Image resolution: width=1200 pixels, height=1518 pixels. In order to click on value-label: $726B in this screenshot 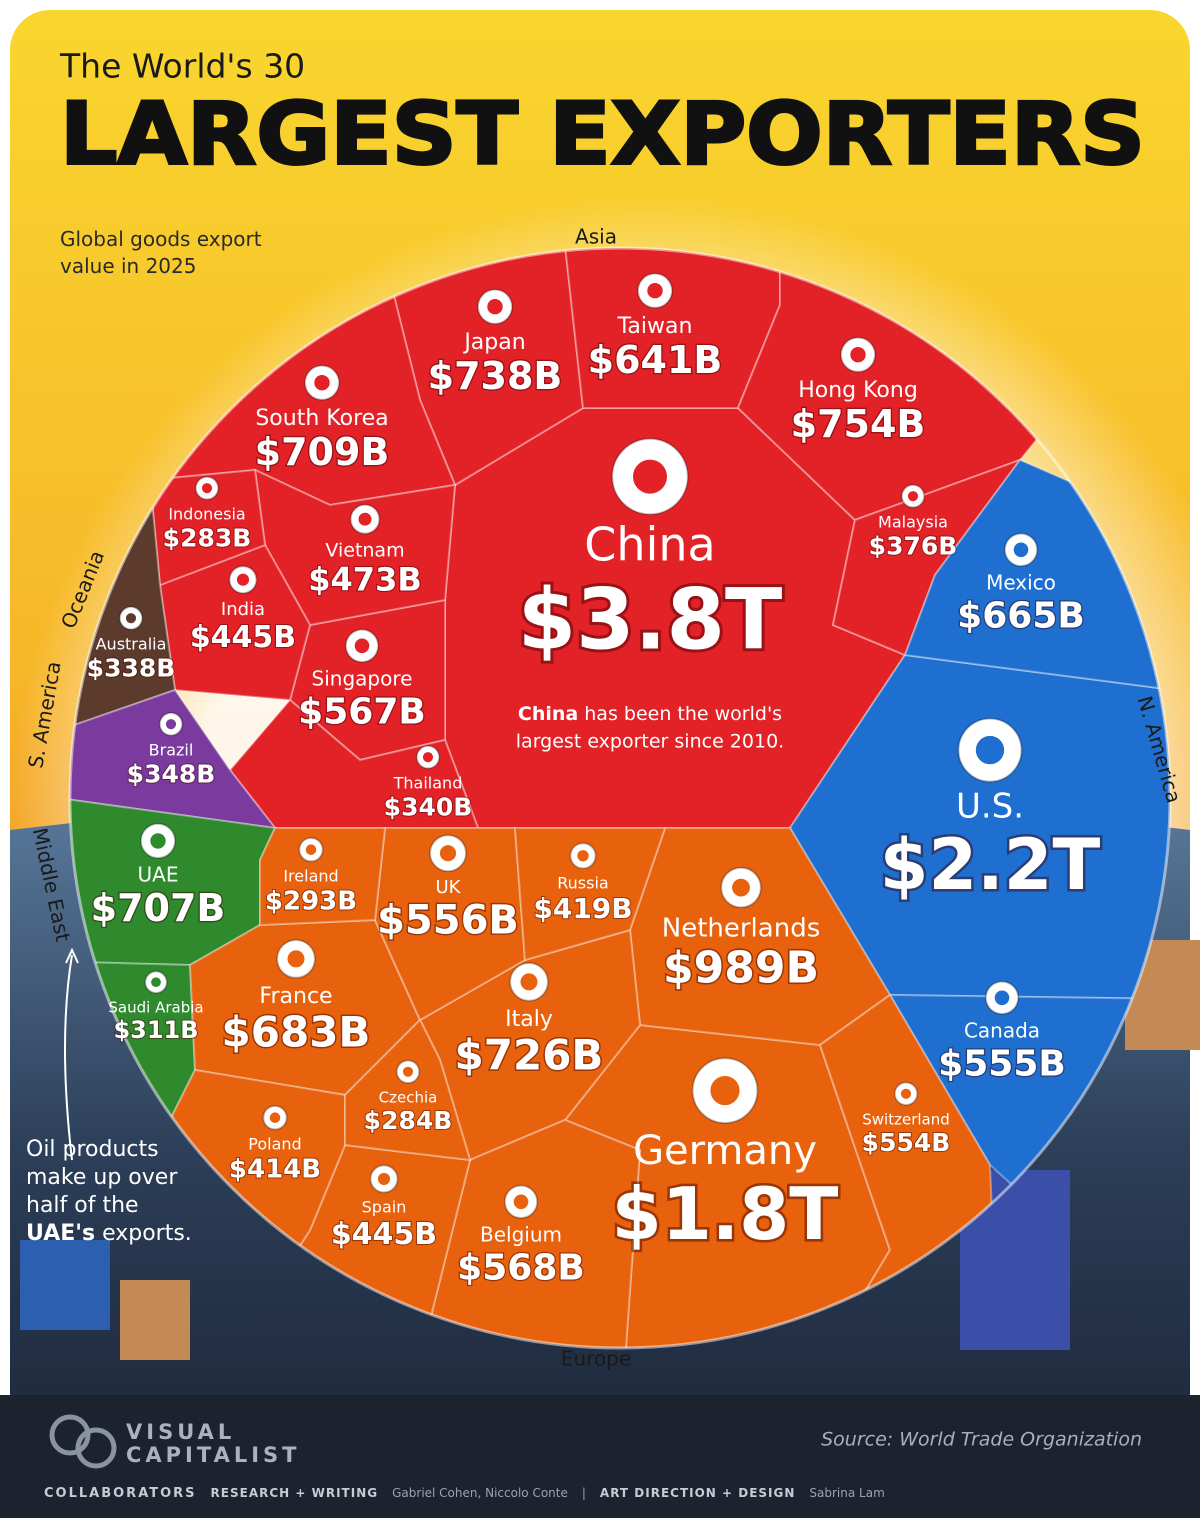, I will do `click(529, 1055)`.